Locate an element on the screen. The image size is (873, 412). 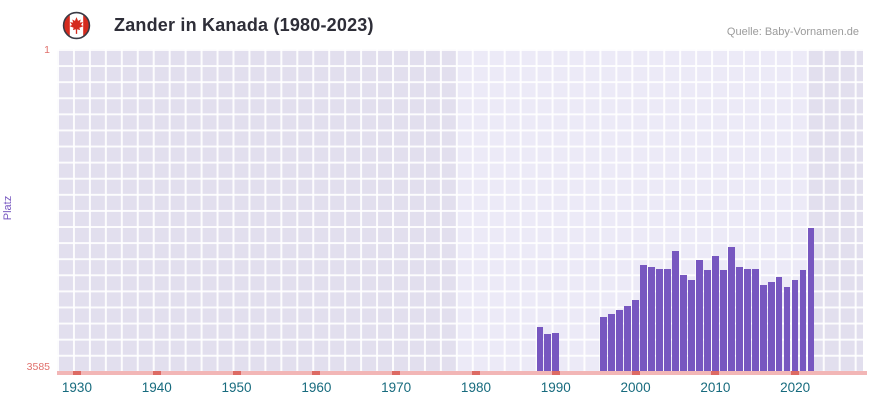
bar-2022 is located at coordinates (811, 299).